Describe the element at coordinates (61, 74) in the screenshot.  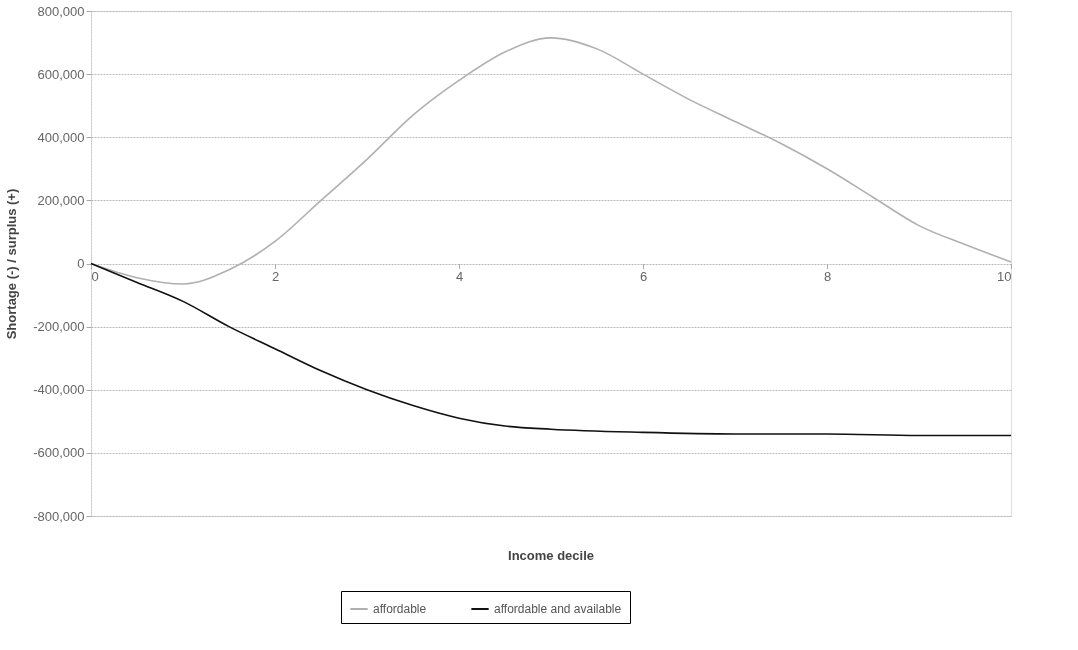
I see `y-tick-label: 600,000` at that location.